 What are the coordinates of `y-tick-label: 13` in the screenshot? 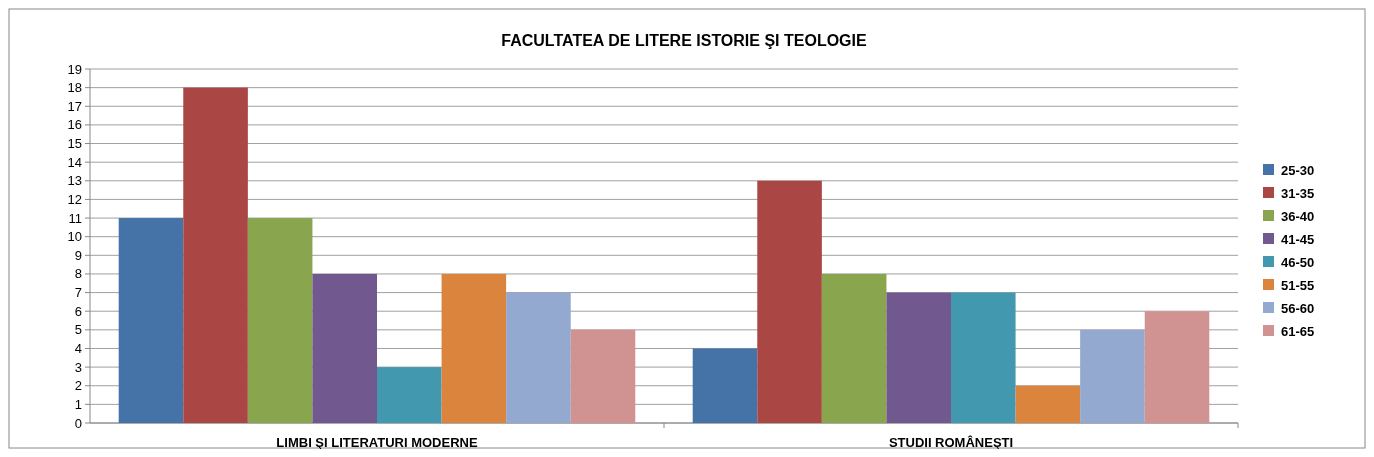 It's located at (74, 181).